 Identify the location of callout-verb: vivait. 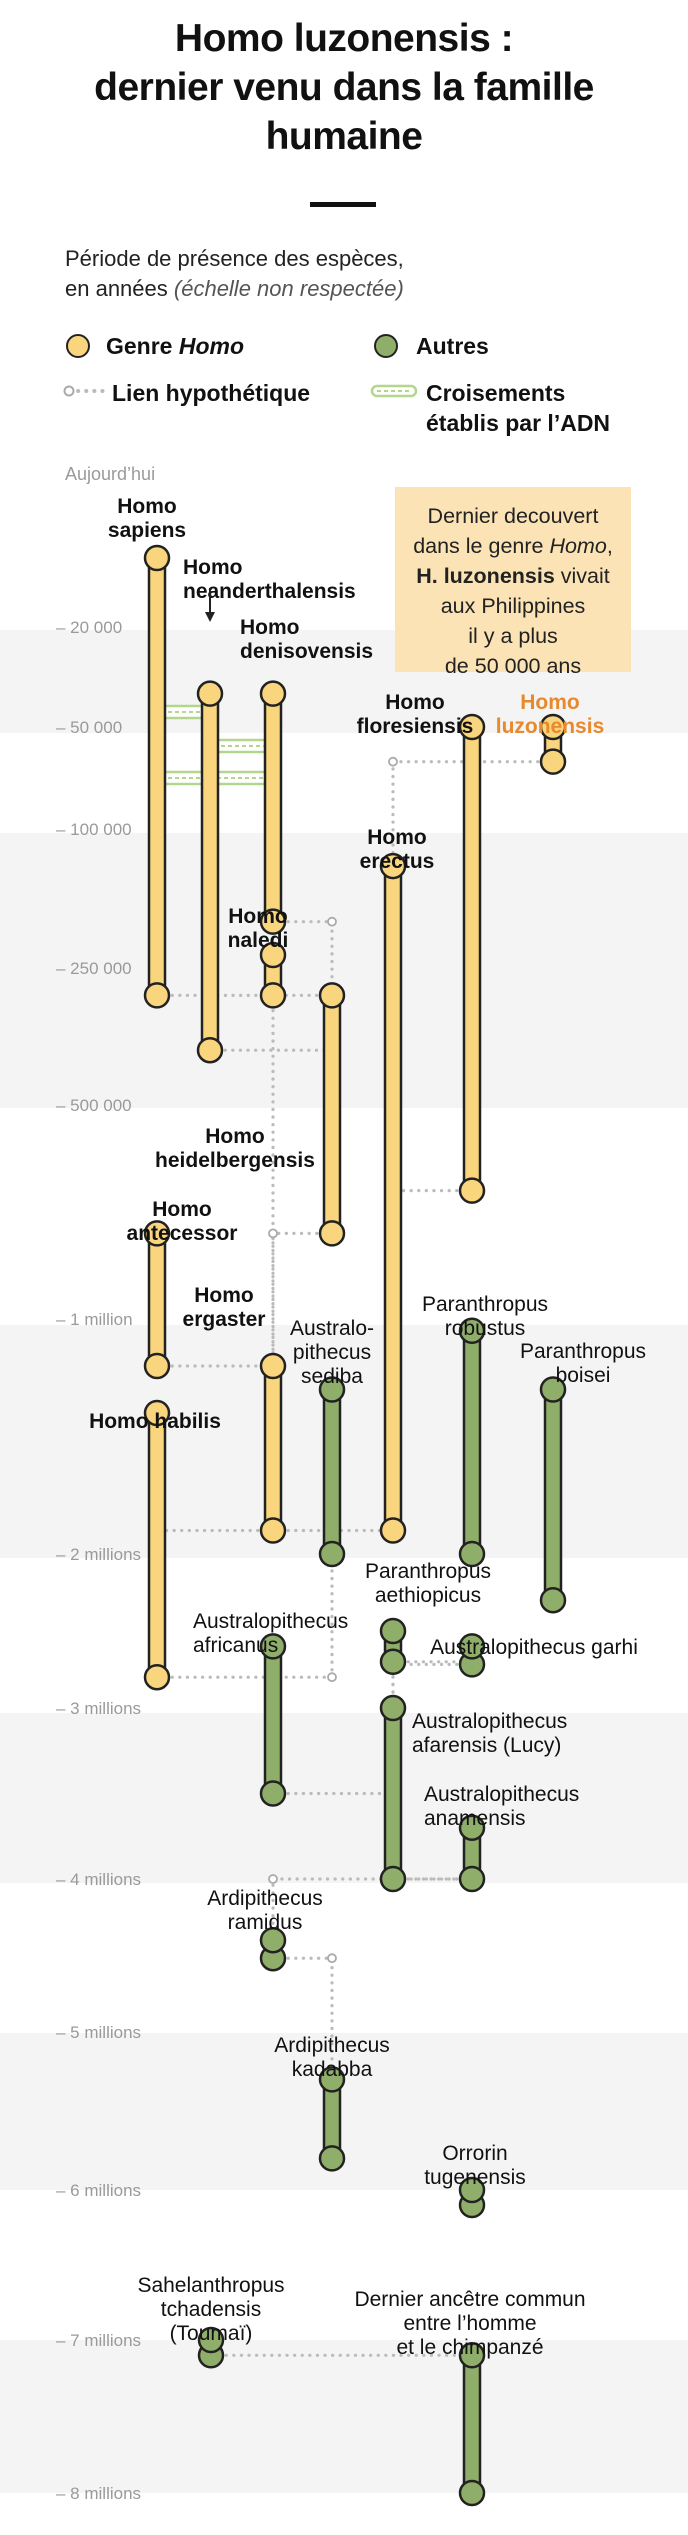
(582, 576).